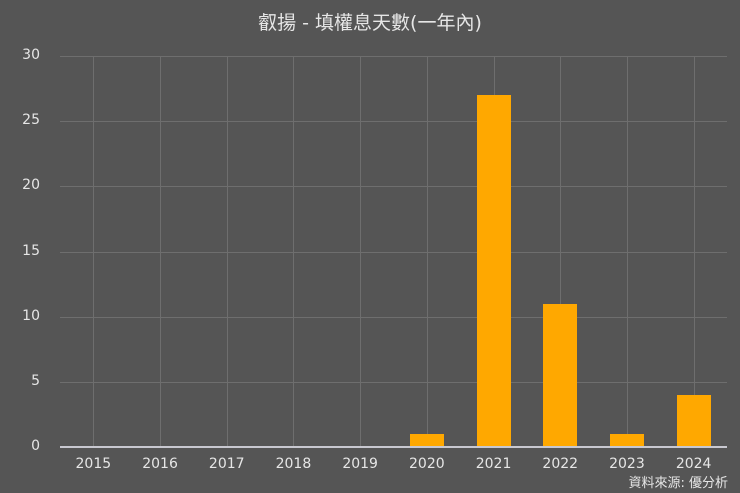 The width and height of the screenshot is (740, 493). What do you see at coordinates (35, 380) in the screenshot?
I see `y-tick-label: 5` at bounding box center [35, 380].